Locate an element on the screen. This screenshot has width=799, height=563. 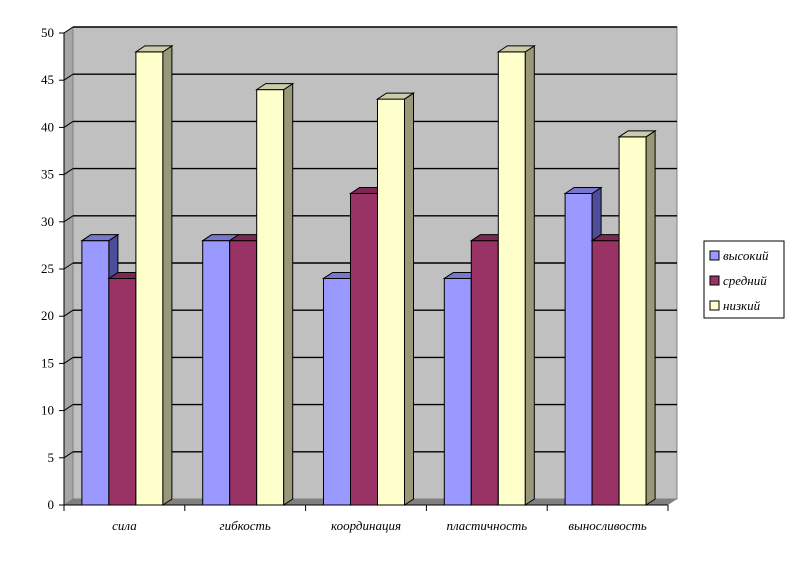
legend-label: низкий is located at coordinates (742, 305).